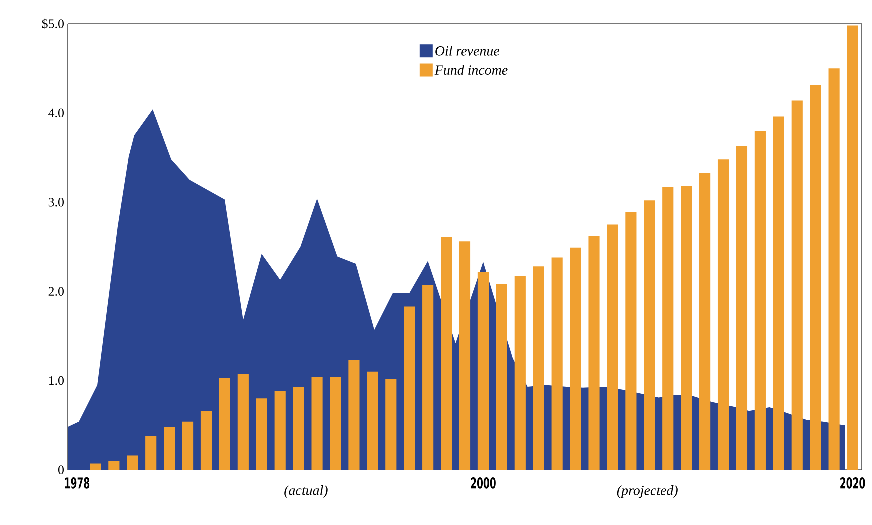 Image resolution: width=872 pixels, height=525 pixels. What do you see at coordinates (647, 492) in the screenshot?
I see `text: (projected)` at bounding box center [647, 492].